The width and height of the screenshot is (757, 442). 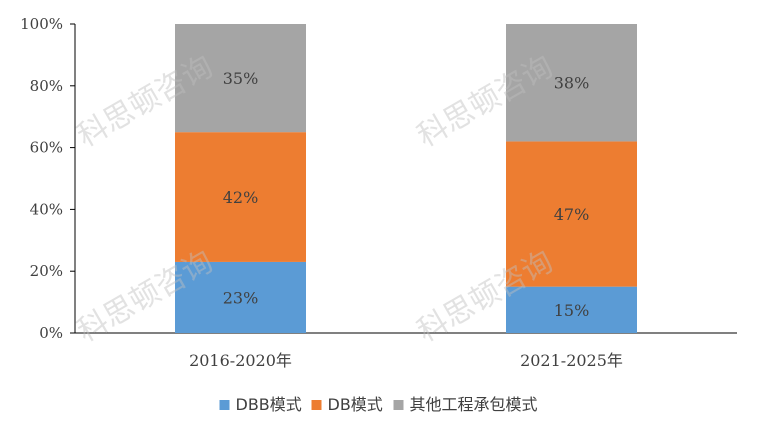 I want to click on data-label: 35%, so click(x=241, y=78).